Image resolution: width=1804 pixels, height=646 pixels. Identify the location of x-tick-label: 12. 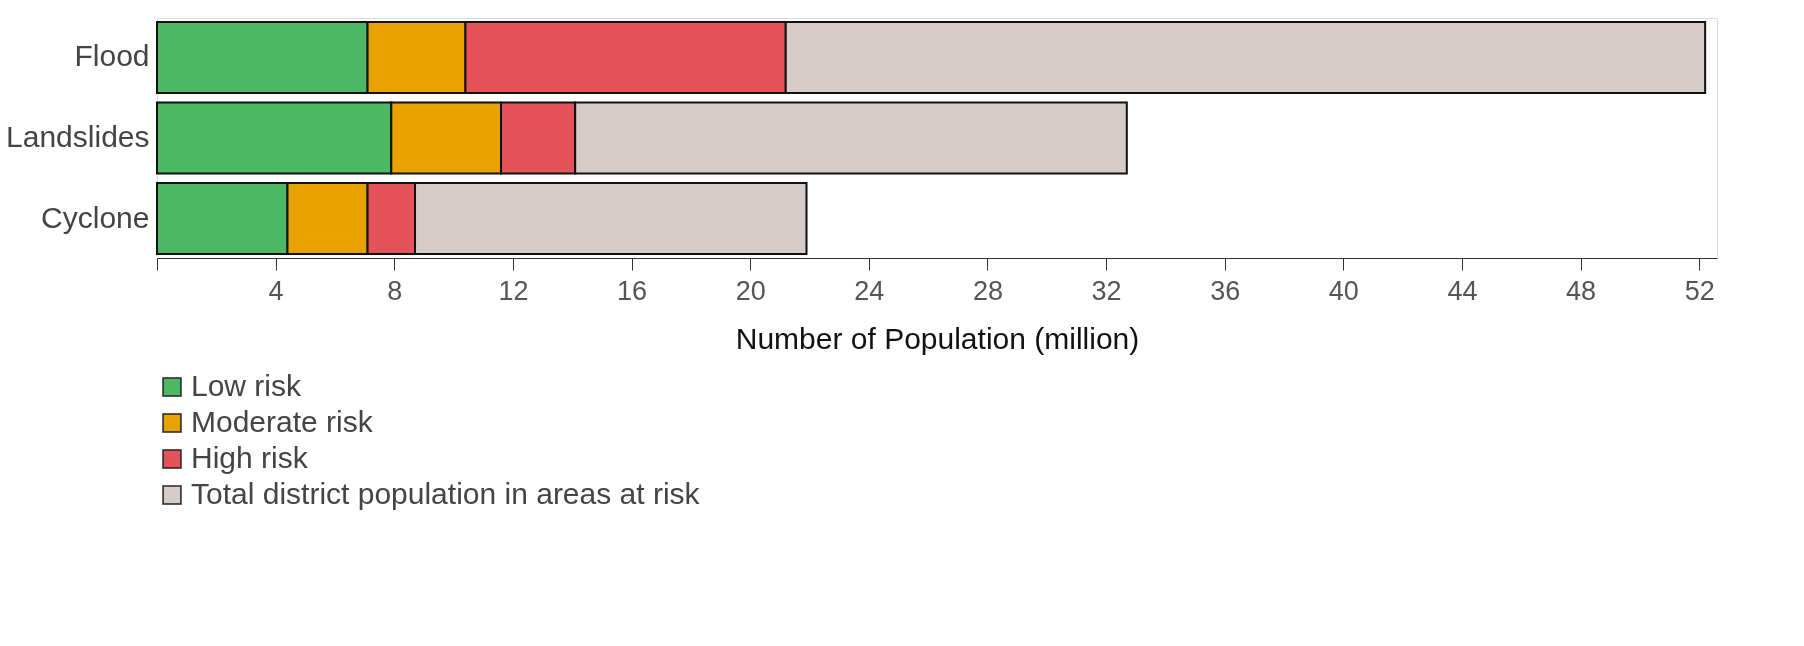
(513, 290).